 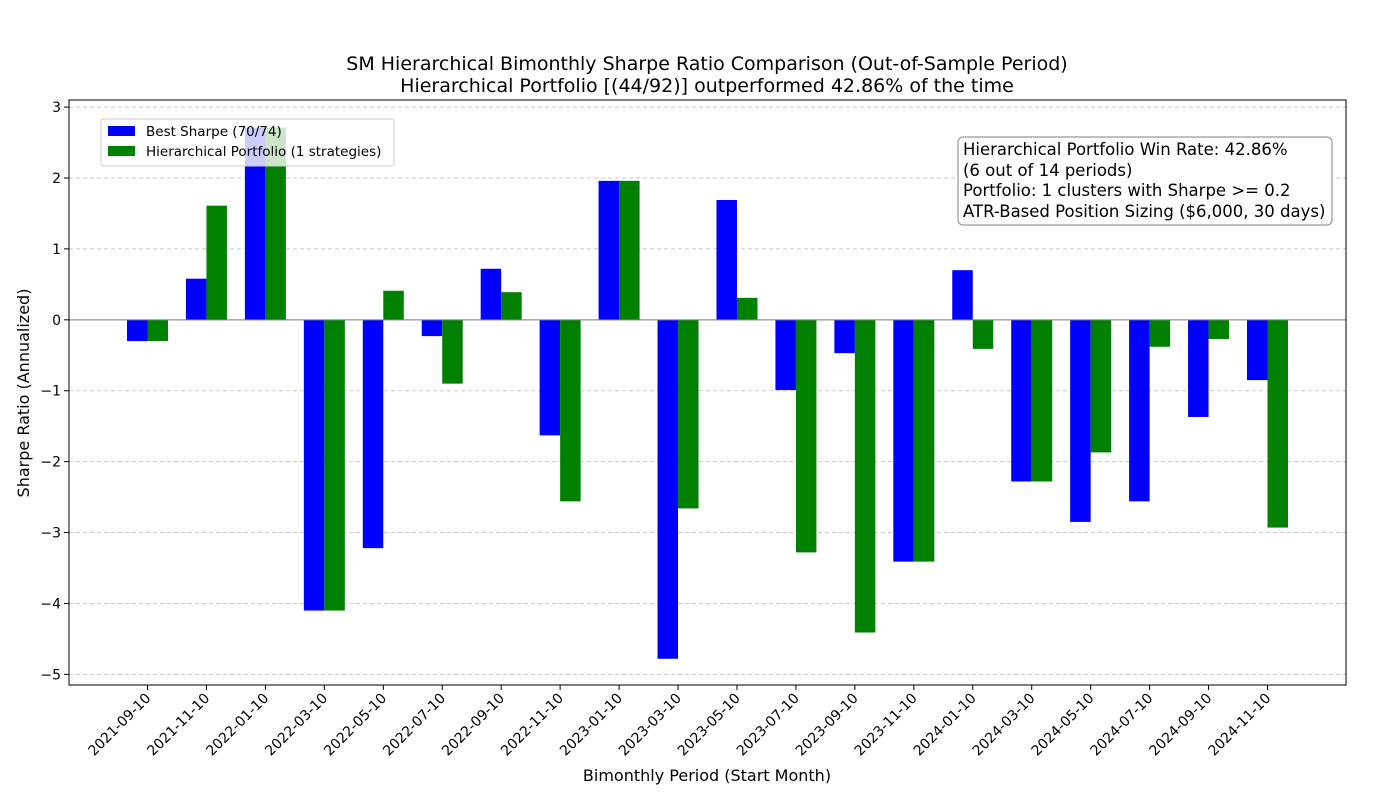 I want to click on legend-swatch-hierarchical, so click(x=121, y=151).